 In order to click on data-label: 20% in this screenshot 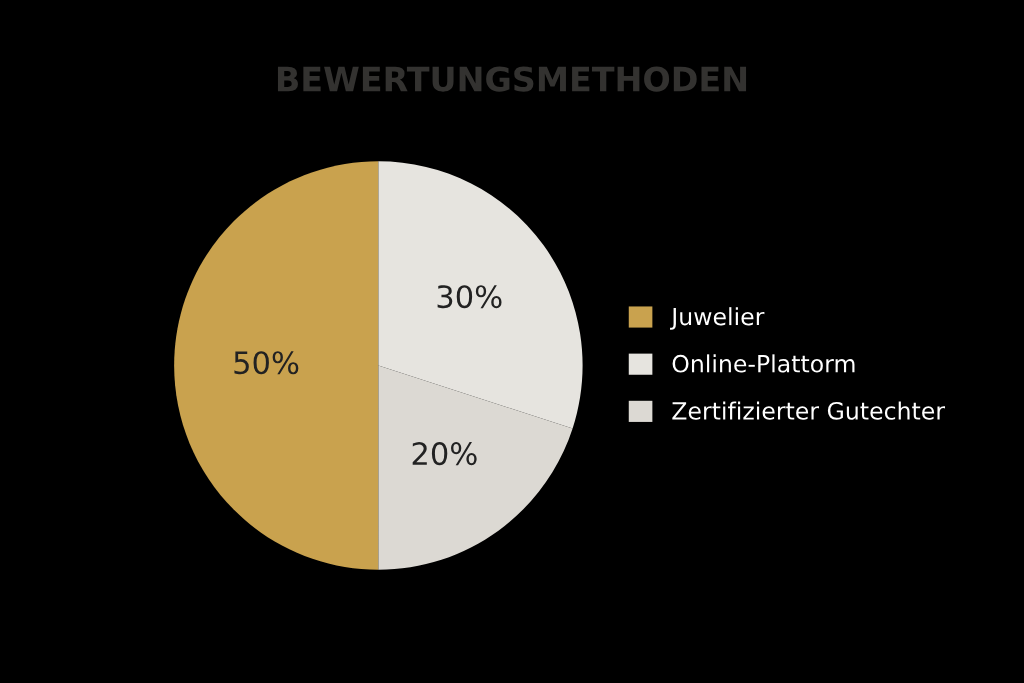, I will do `click(444, 454)`.